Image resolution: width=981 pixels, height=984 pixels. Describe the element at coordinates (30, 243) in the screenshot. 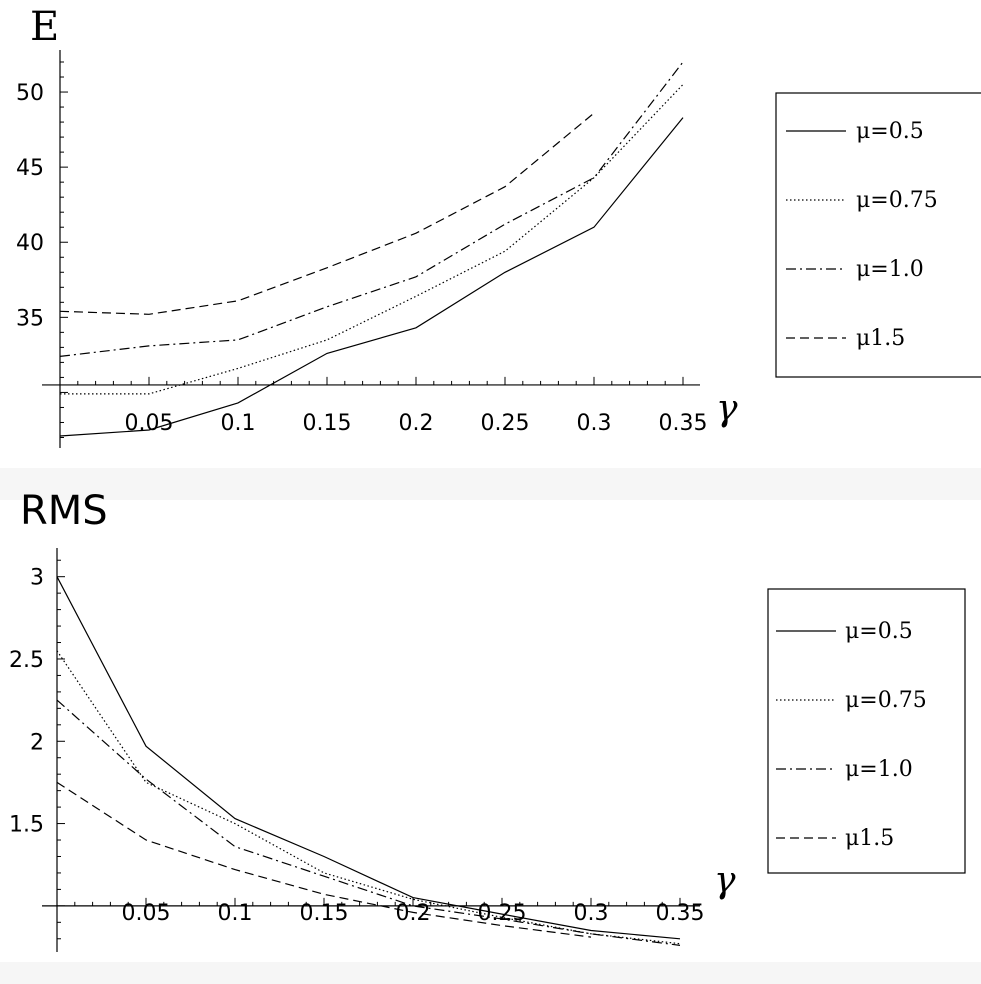

I see `y-tick-label: 40` at that location.